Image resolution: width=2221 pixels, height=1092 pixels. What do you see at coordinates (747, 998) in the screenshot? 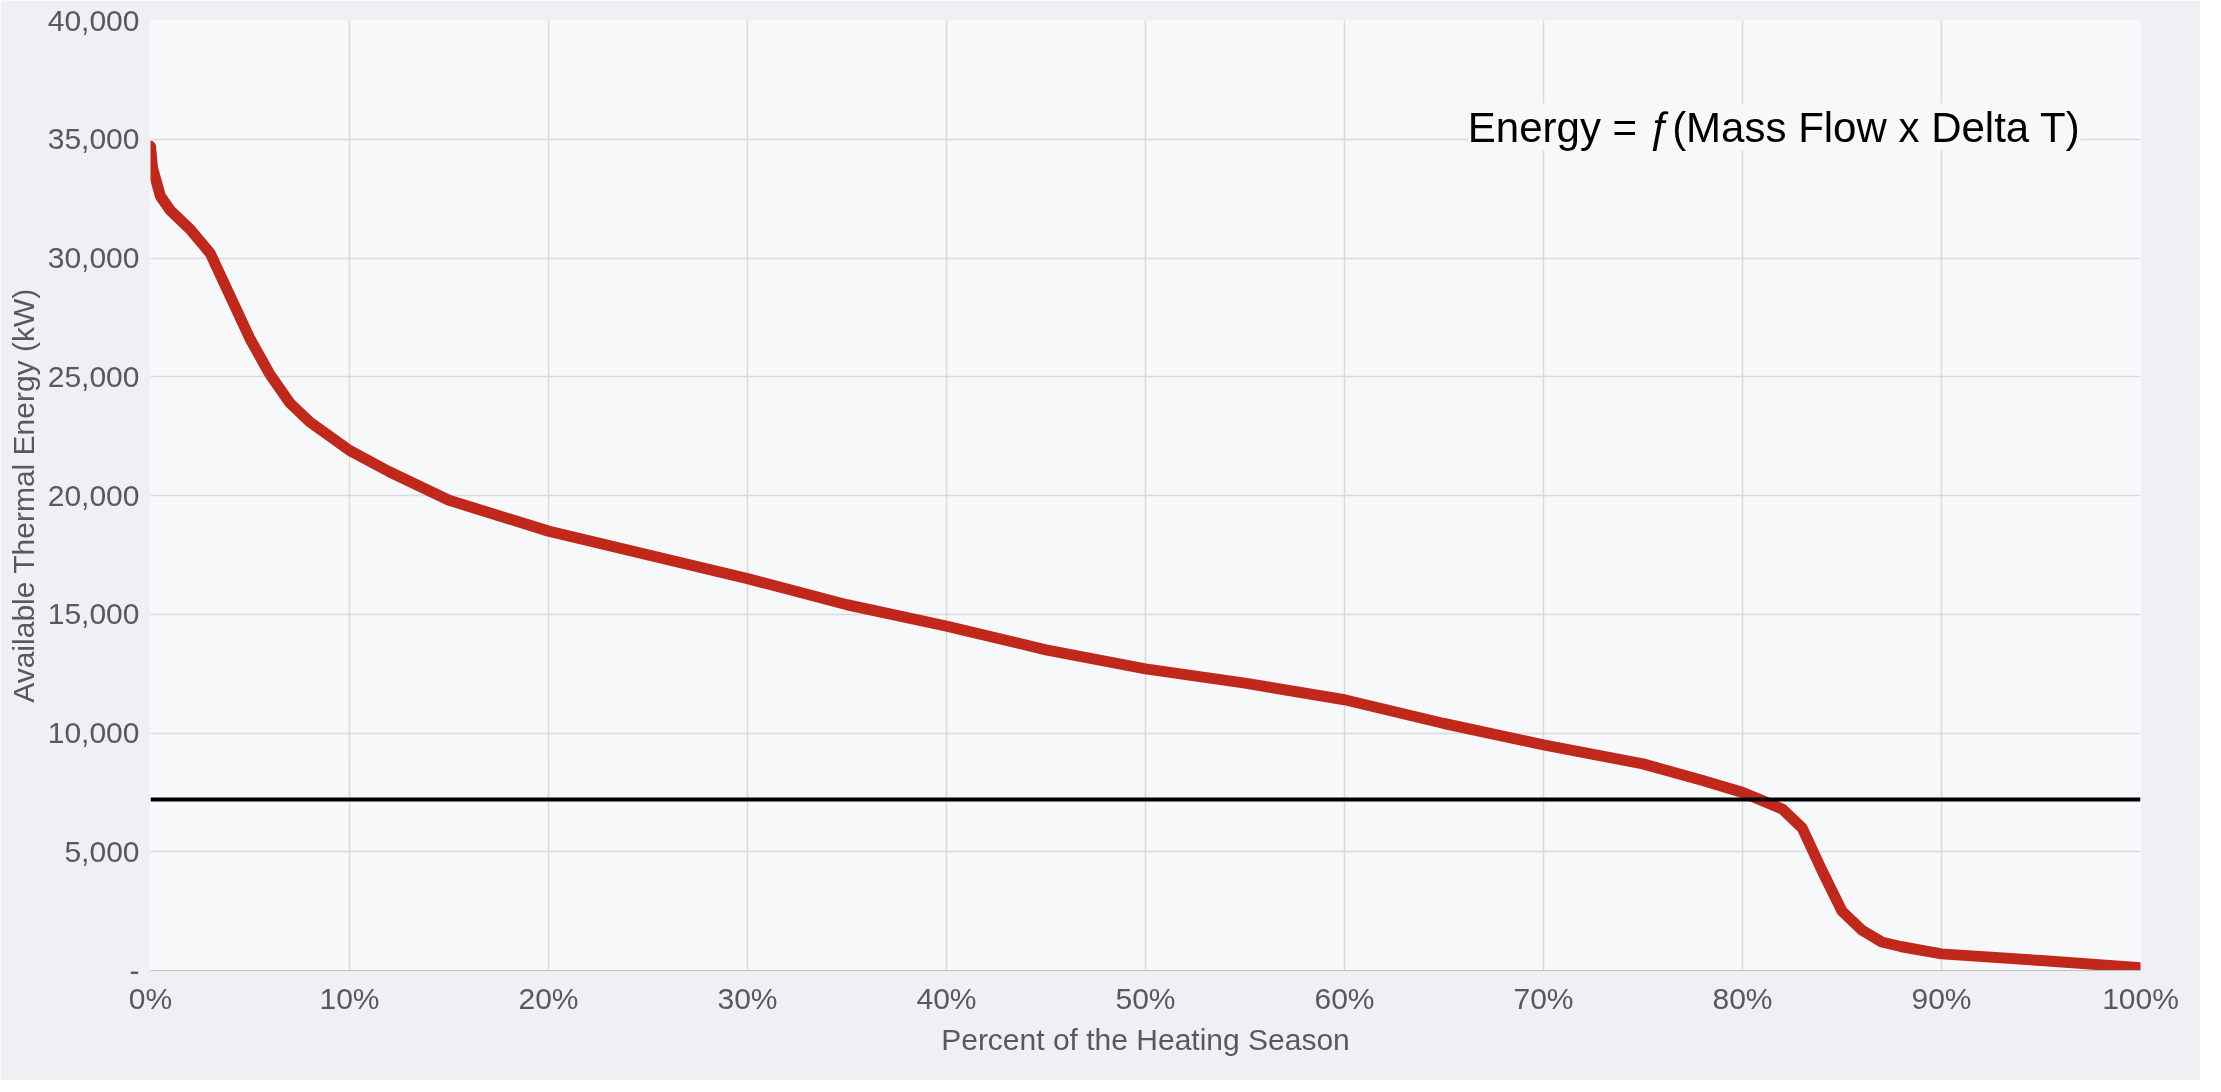
I see `x-tick-label: 30%` at bounding box center [747, 998].